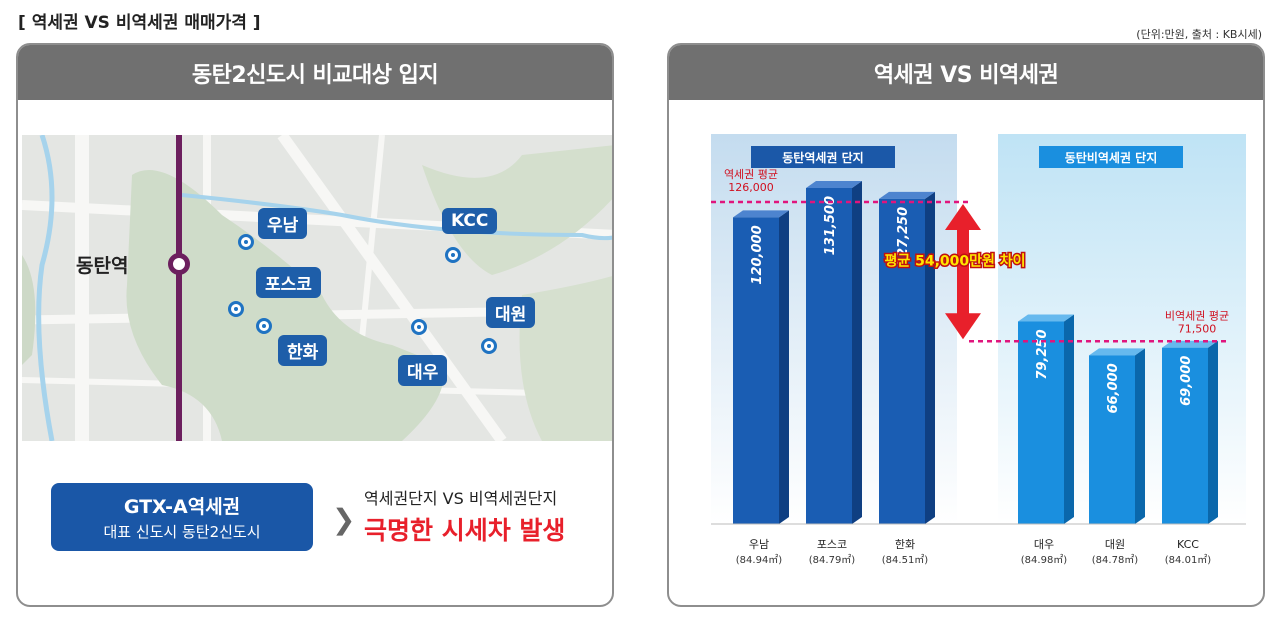 This screenshot has height=621, width=1280. Describe the element at coordinates (511, 312) in the screenshot. I see `map-label-daewon: 대원` at that location.